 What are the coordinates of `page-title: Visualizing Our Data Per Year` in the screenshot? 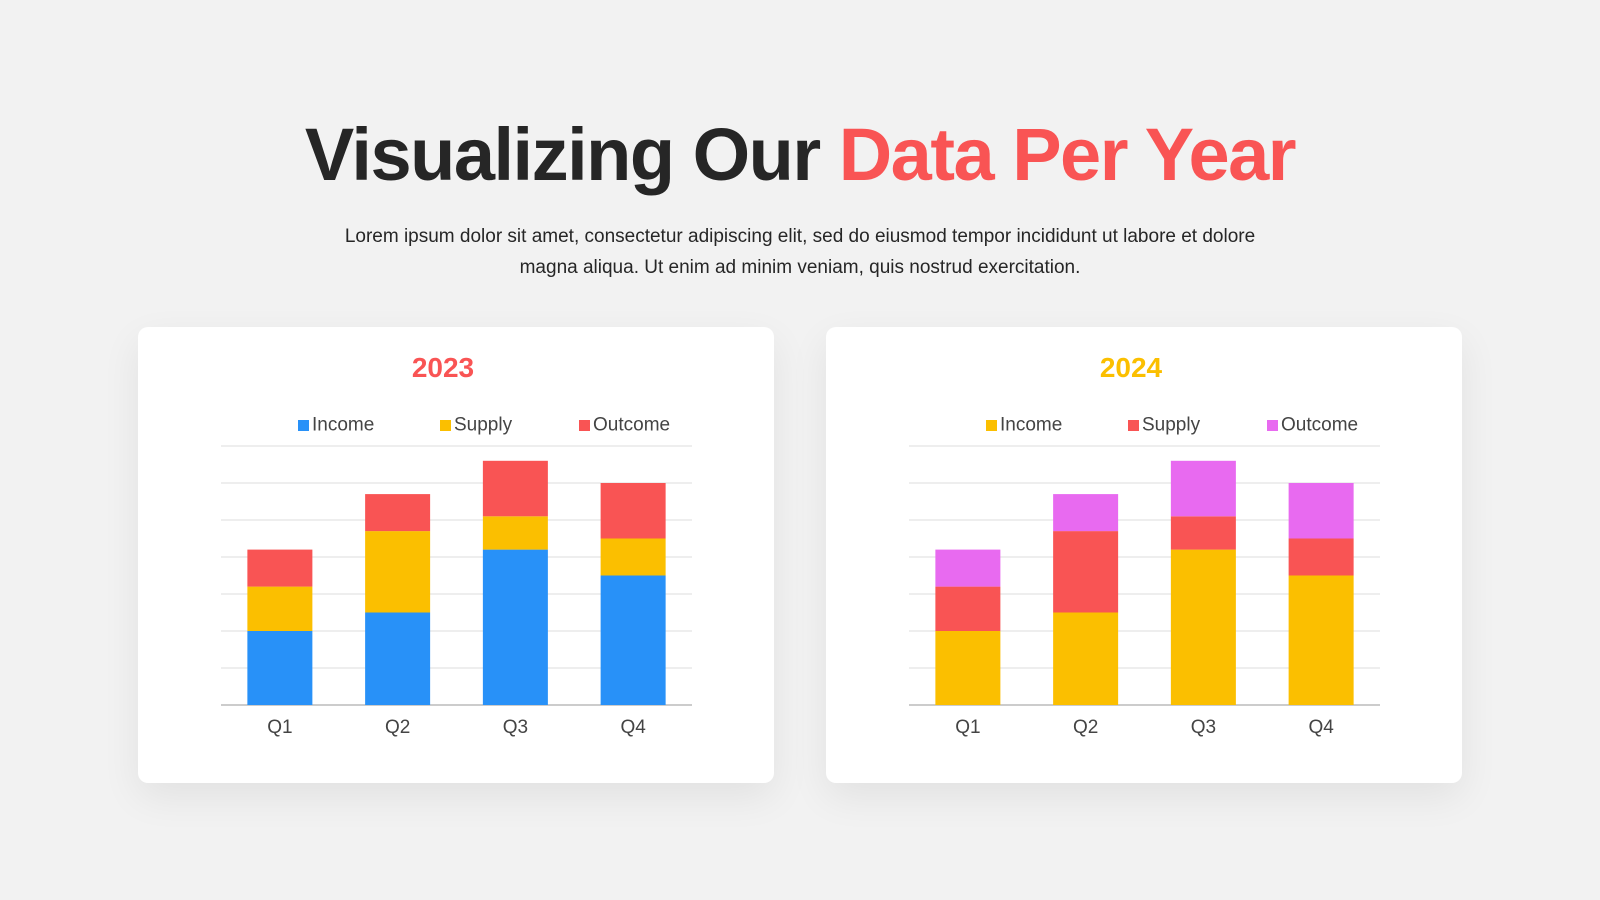 It's located at (800, 154).